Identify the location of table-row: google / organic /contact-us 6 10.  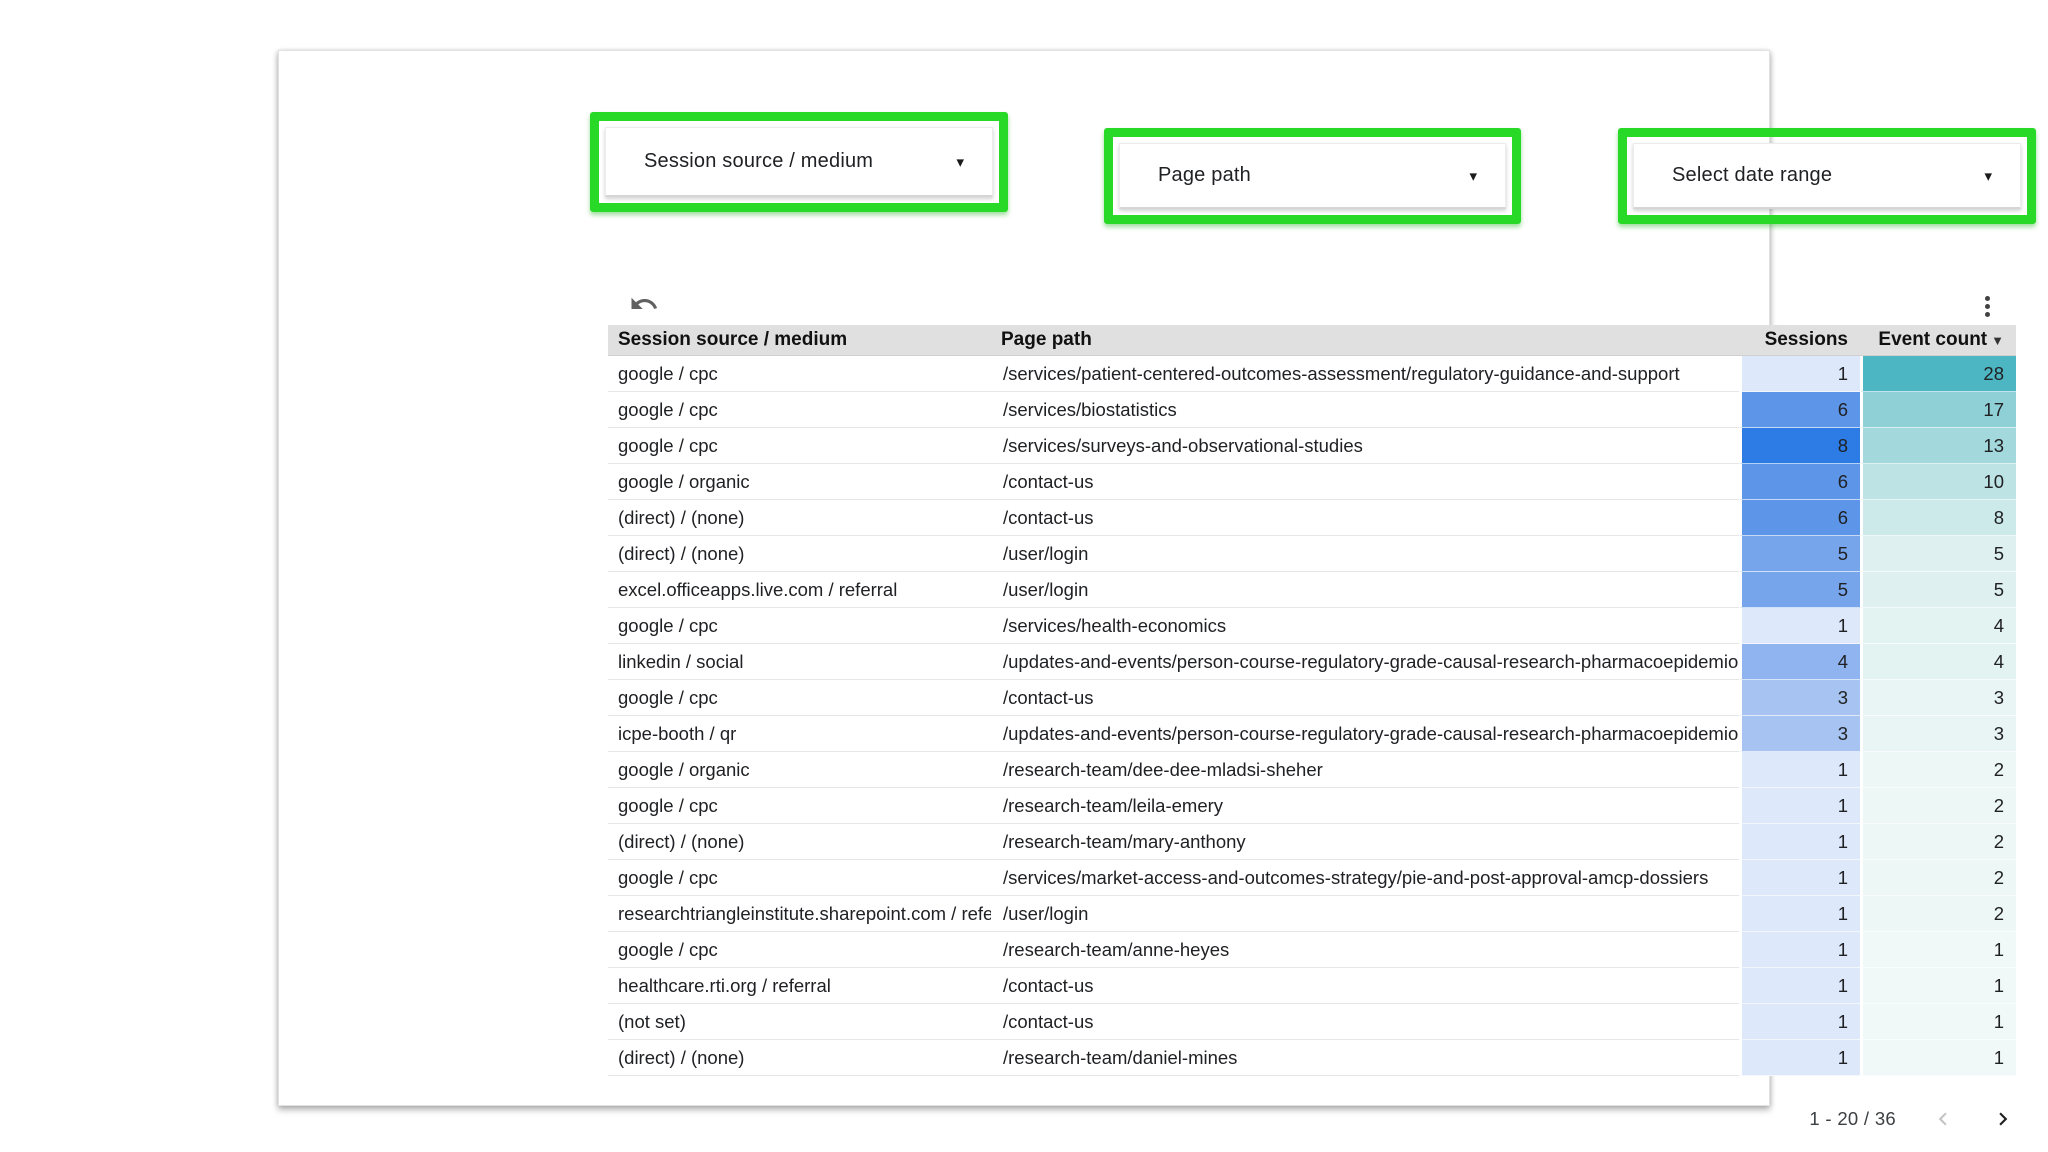
(1312, 482).